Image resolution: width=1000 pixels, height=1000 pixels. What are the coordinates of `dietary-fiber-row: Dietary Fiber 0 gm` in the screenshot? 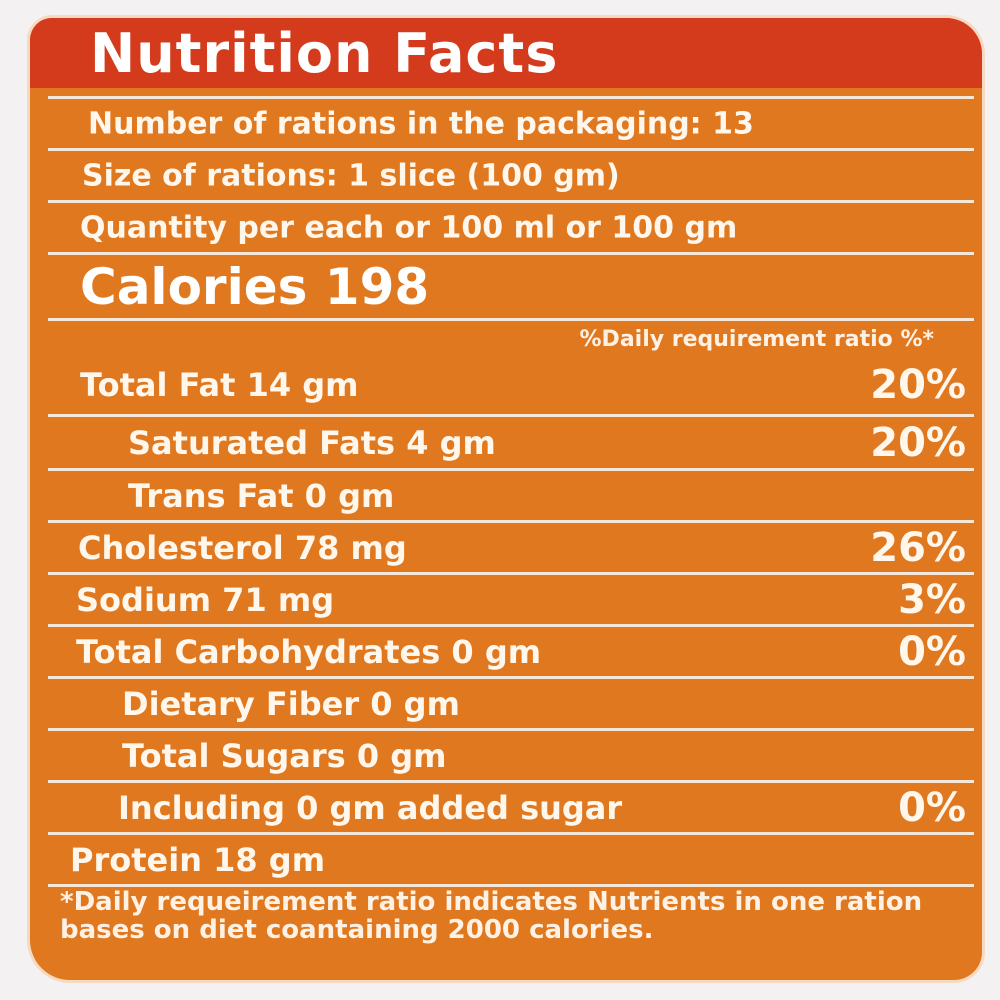 It's located at (511, 702).